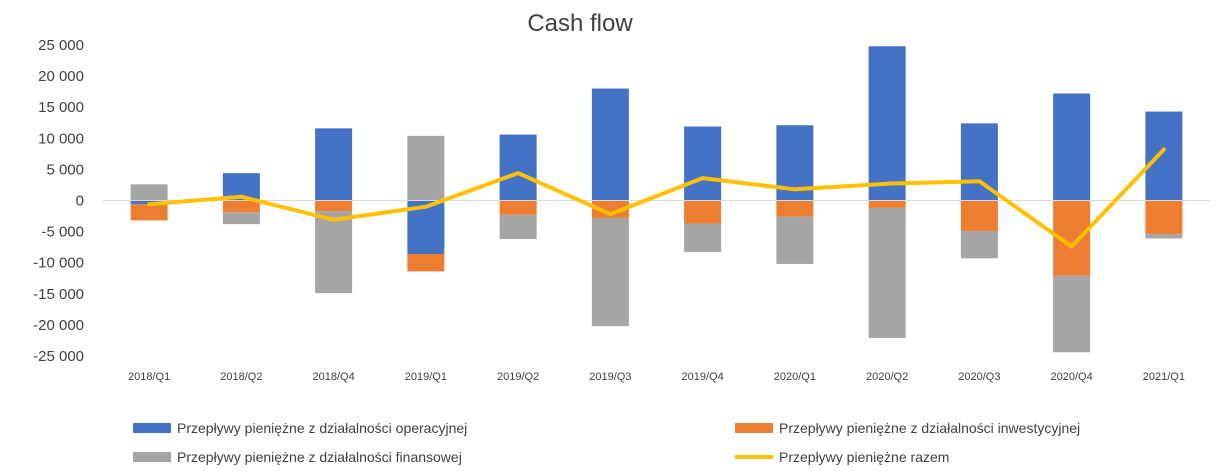 The image size is (1217, 471). Describe the element at coordinates (979, 377) in the screenshot. I see `x-tick-label: 2020/Q3` at that location.